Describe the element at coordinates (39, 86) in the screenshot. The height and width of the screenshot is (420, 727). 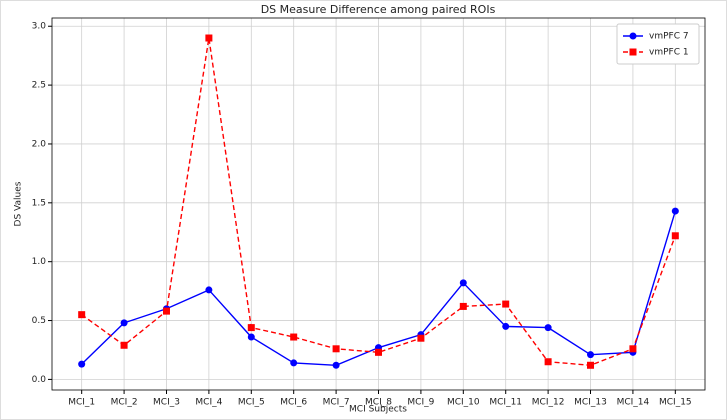
I see `y-tick-label: 2.5` at that location.